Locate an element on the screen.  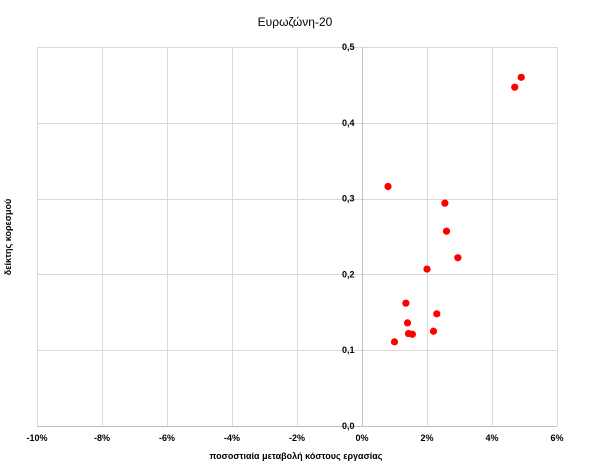
x-axis-label: ποσοστιαία μεταβολή κόστους εργασίας is located at coordinates (296, 456).